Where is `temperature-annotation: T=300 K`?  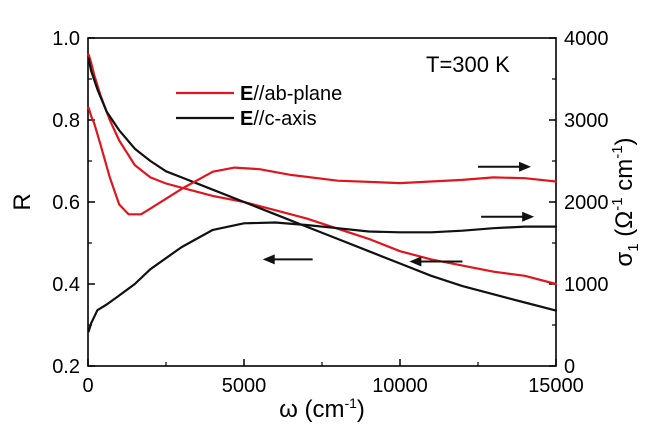 temperature-annotation: T=300 K is located at coordinates (468, 64).